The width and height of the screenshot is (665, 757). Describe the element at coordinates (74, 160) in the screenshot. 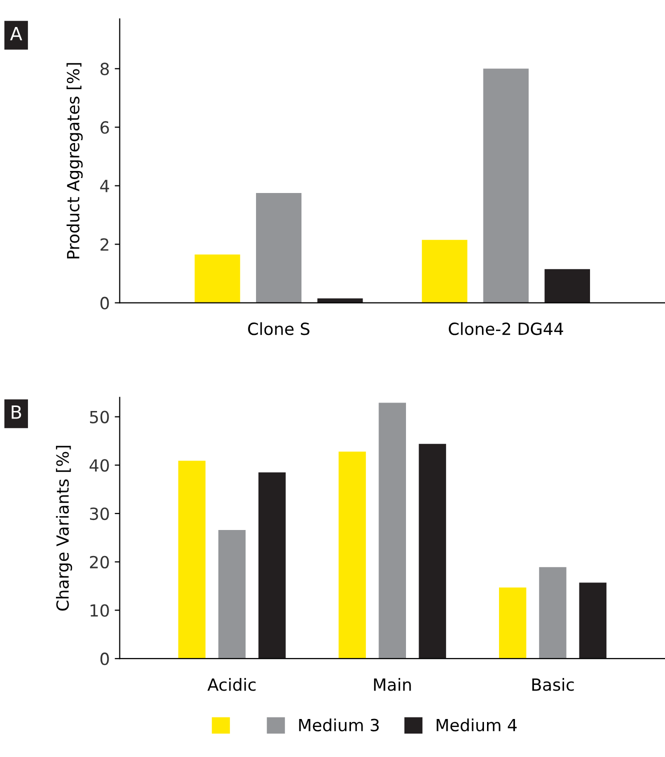

I see `y-axis-title: Product Aggregates [%]` at that location.